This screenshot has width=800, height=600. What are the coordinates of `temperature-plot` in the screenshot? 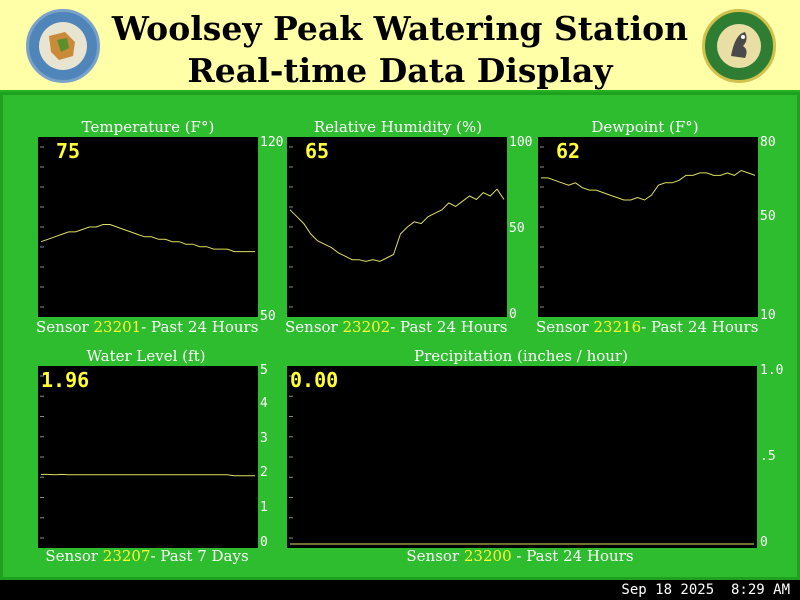 It's located at (148, 227).